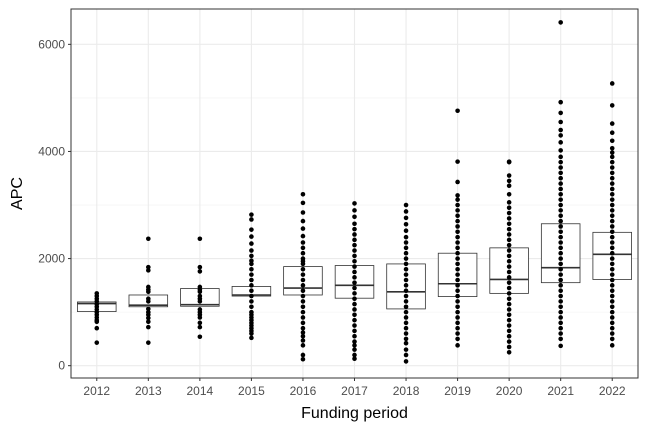 Image resolution: width=648 pixels, height=432 pixels. I want to click on y-tick-label: 0, so click(61, 366).